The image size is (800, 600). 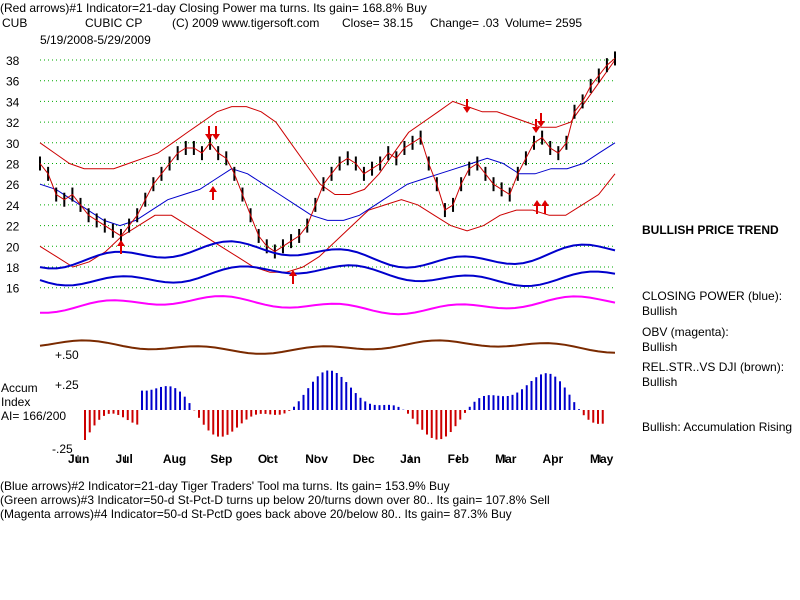 What do you see at coordinates (78, 459) in the screenshot?
I see `x-tick-label: Jun` at bounding box center [78, 459].